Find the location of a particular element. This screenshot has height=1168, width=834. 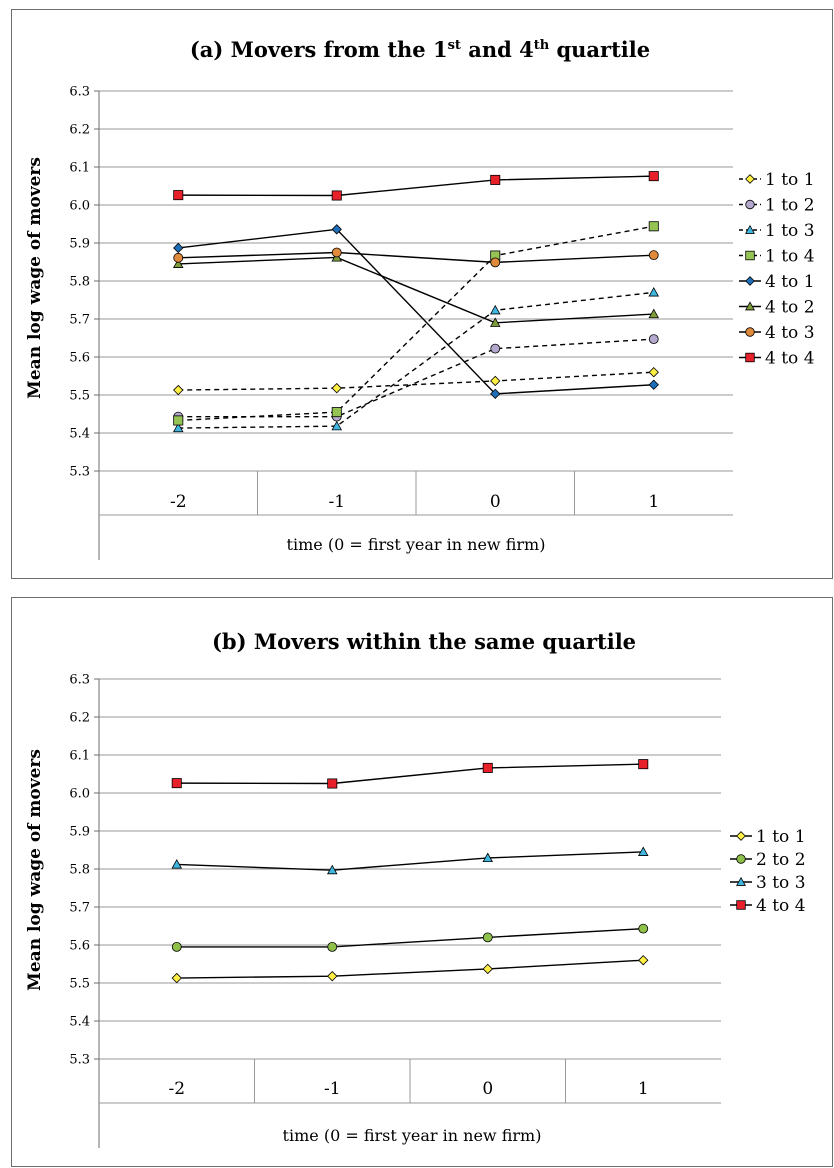

chart-b-title: (b) Movers within the same quartile is located at coordinates (424, 641).